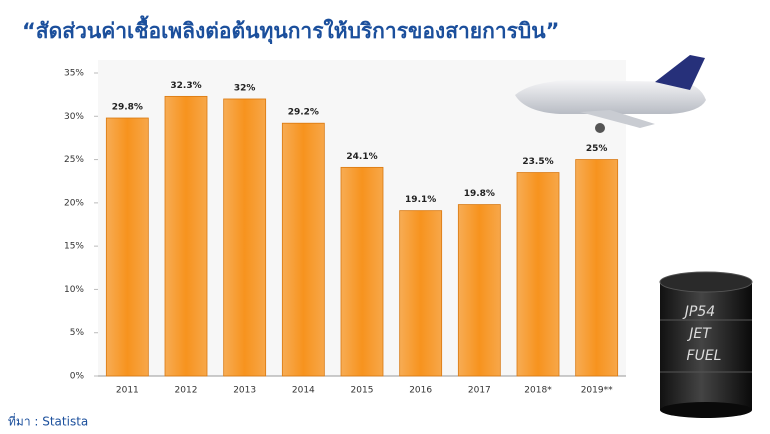 The width and height of the screenshot is (770, 434). What do you see at coordinates (479, 194) in the screenshot?
I see `value-label: 19.8%` at bounding box center [479, 194].